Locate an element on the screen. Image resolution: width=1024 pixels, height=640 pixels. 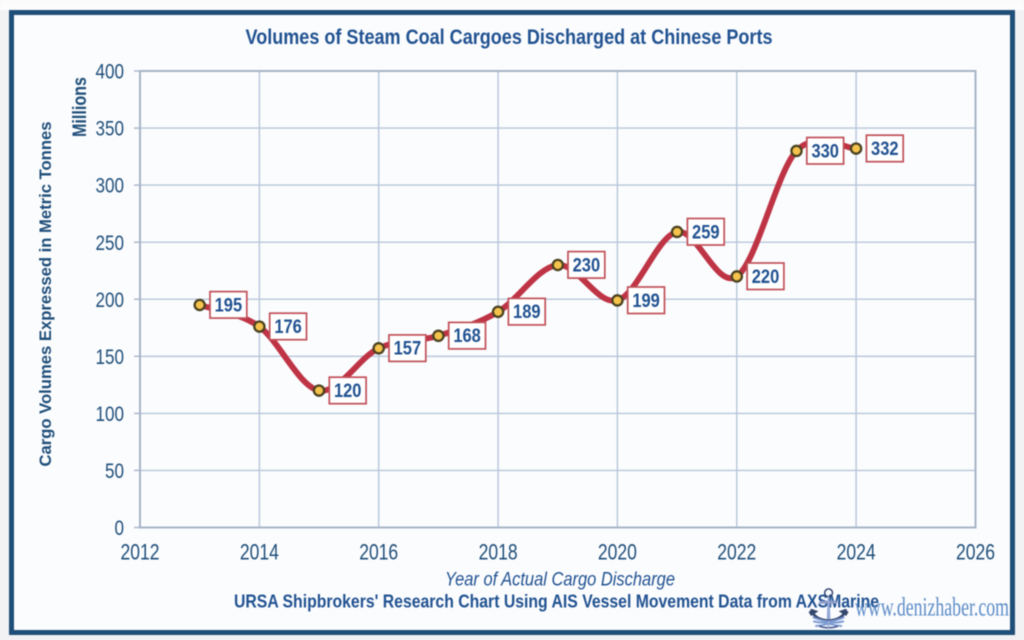
svg-text: 230 is located at coordinates (587, 265).